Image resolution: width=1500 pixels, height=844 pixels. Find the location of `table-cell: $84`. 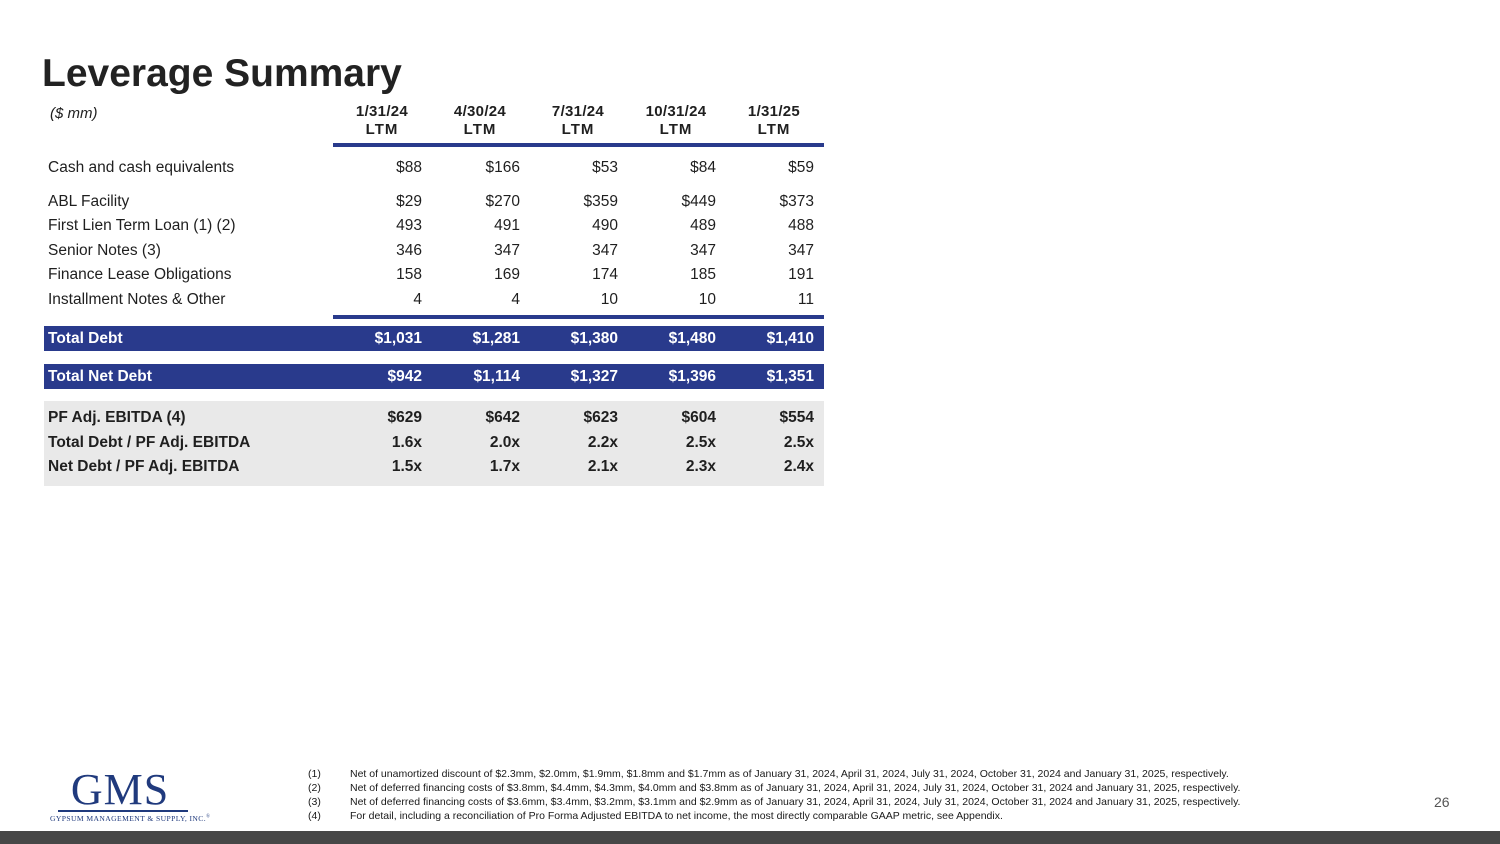

table-cell: $84 is located at coordinates (703, 168).